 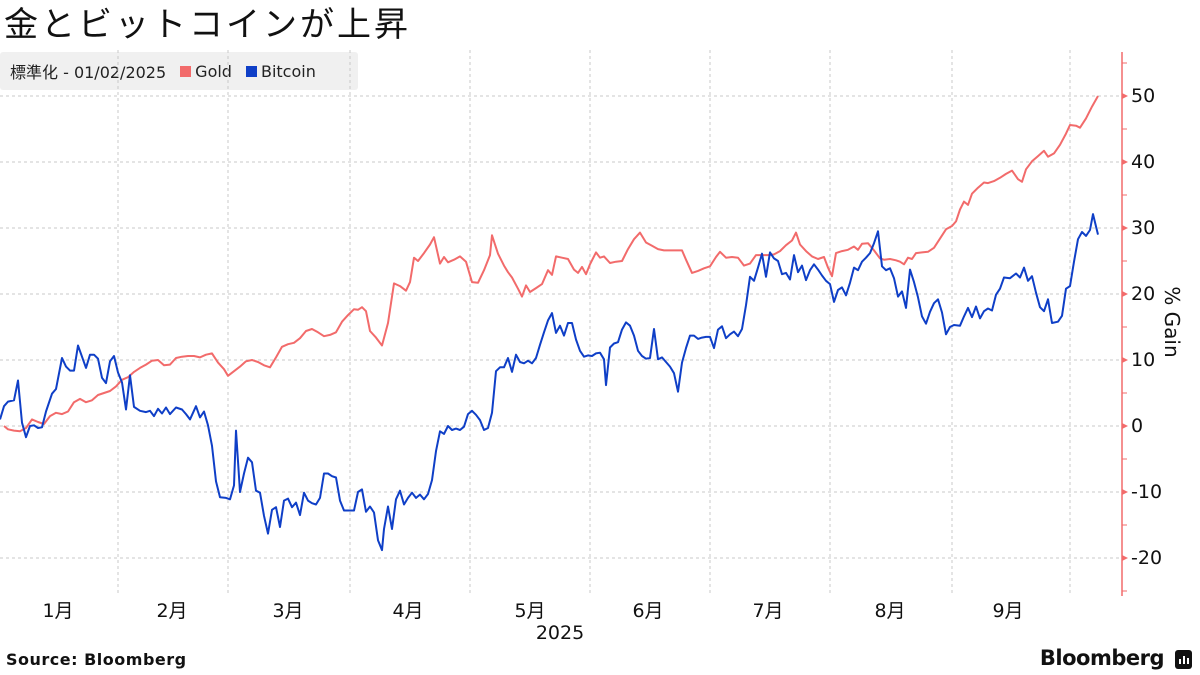 I want to click on x-tick-jul: 7月, so click(x=768, y=611).